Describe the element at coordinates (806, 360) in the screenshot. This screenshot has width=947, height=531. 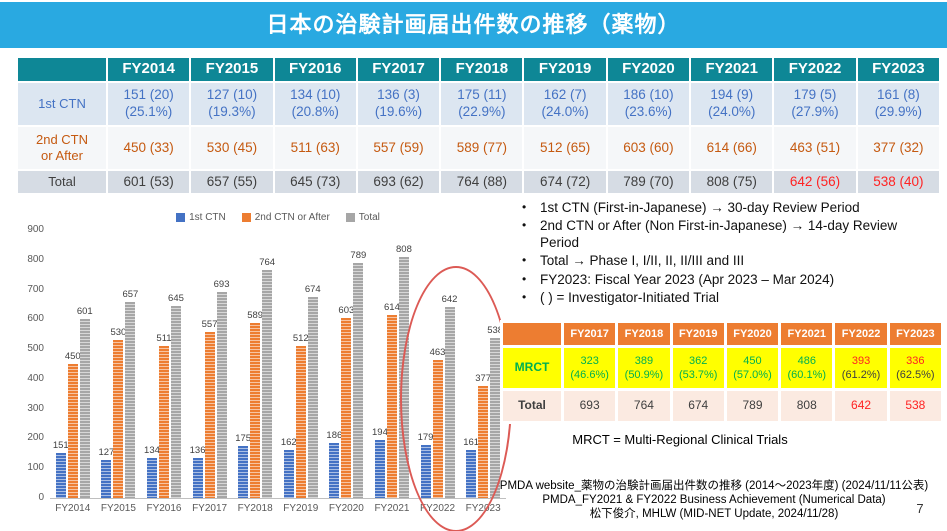
I see `mrct-cell-value: 486` at that location.